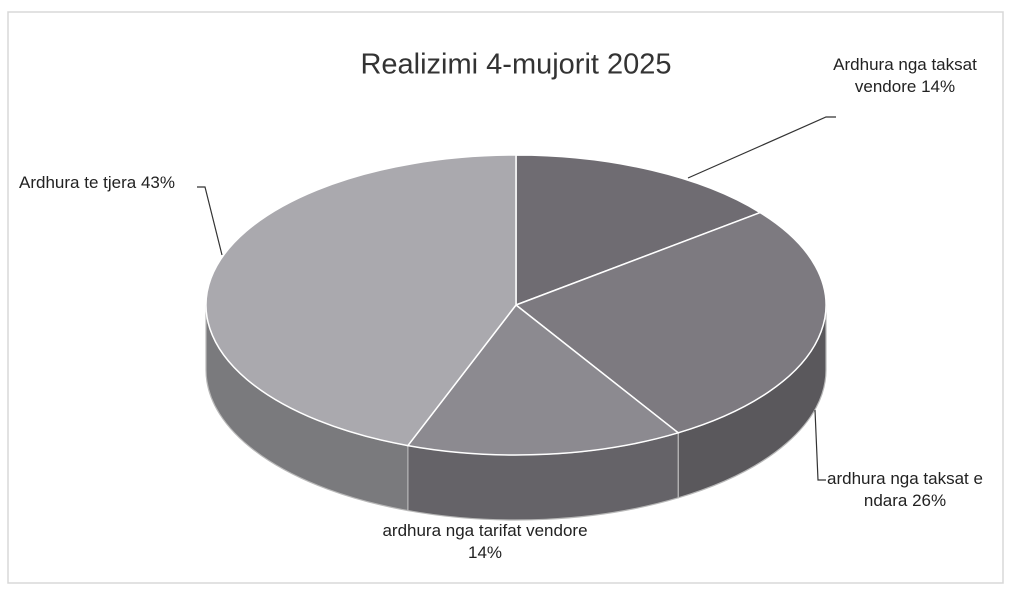 This screenshot has height=591, width=1012. I want to click on data-label: Ardhura nga taksat vendore 14%, so click(905, 76).